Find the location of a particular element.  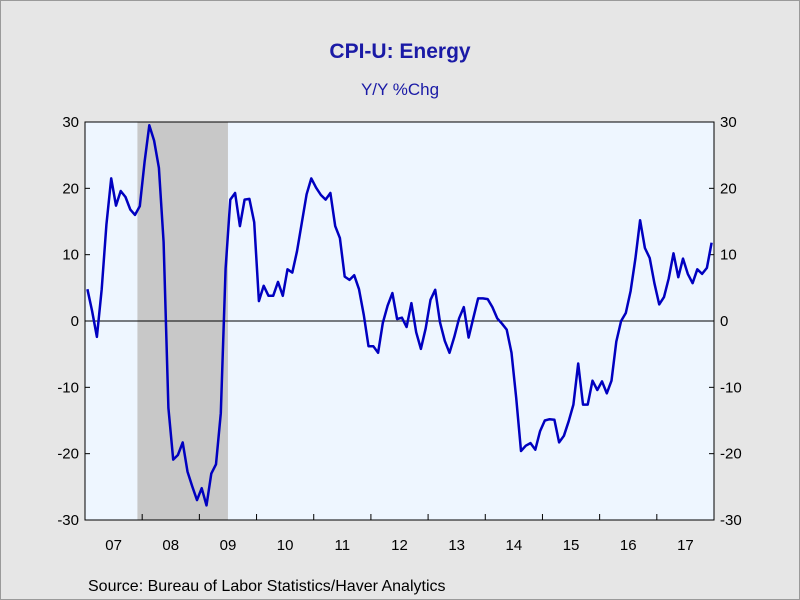

y-tick-label-left: 0 is located at coordinates (75, 321).